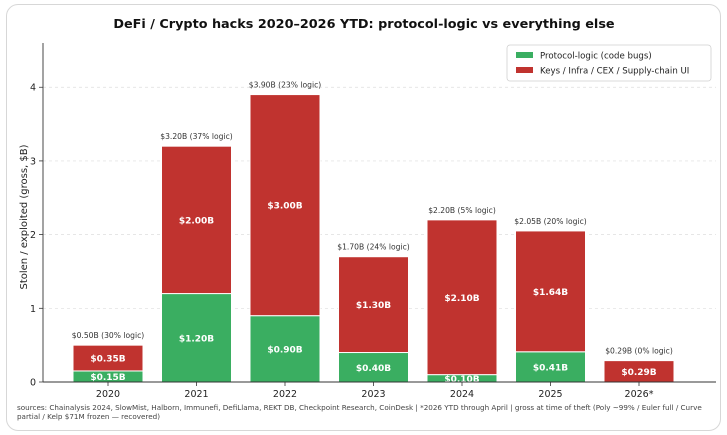 This screenshot has width=727, height=435. What do you see at coordinates (284, 350) in the screenshot?
I see `data-label: $0.90B` at bounding box center [284, 350].